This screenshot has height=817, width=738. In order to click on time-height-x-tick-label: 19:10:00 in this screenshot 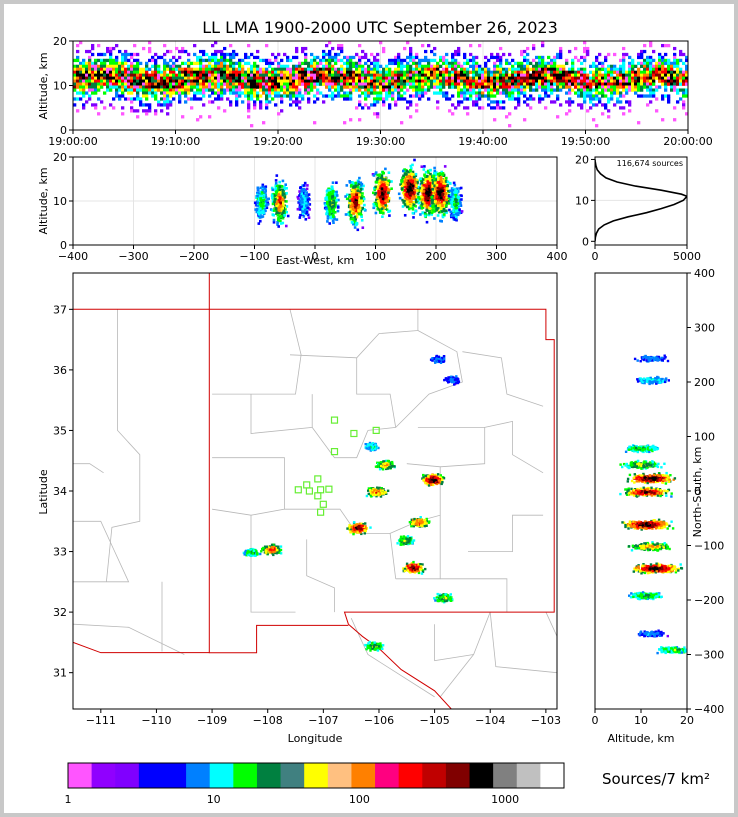, I will do `click(175, 141)`.